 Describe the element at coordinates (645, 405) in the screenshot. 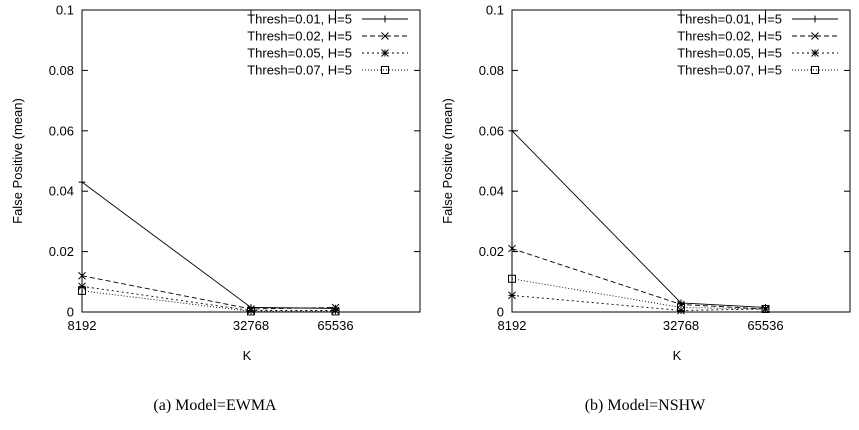

I see `chart-caption: (b) Model=NSHW` at that location.